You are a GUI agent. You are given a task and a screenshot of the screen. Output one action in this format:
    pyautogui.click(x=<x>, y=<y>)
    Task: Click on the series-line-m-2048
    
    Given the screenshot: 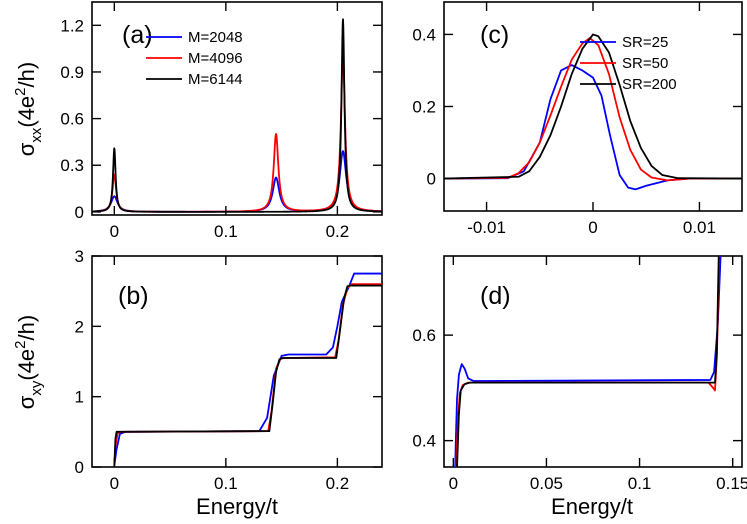 What is the action you would take?
    pyautogui.click(x=247, y=369)
    